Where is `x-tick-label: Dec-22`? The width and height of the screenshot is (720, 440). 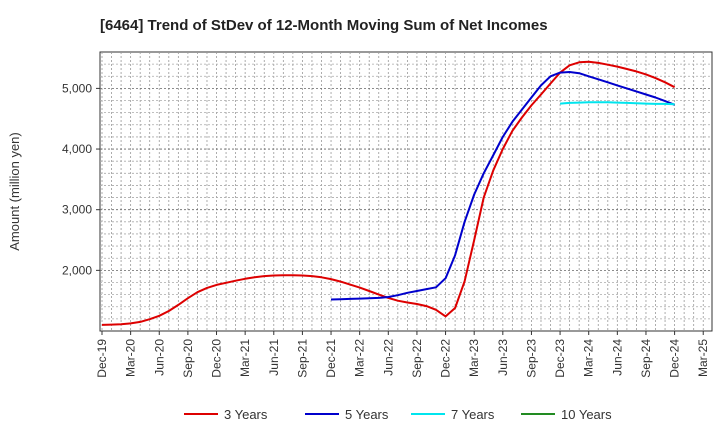
x-tick-label: Dec-22 is located at coordinates (446, 358).